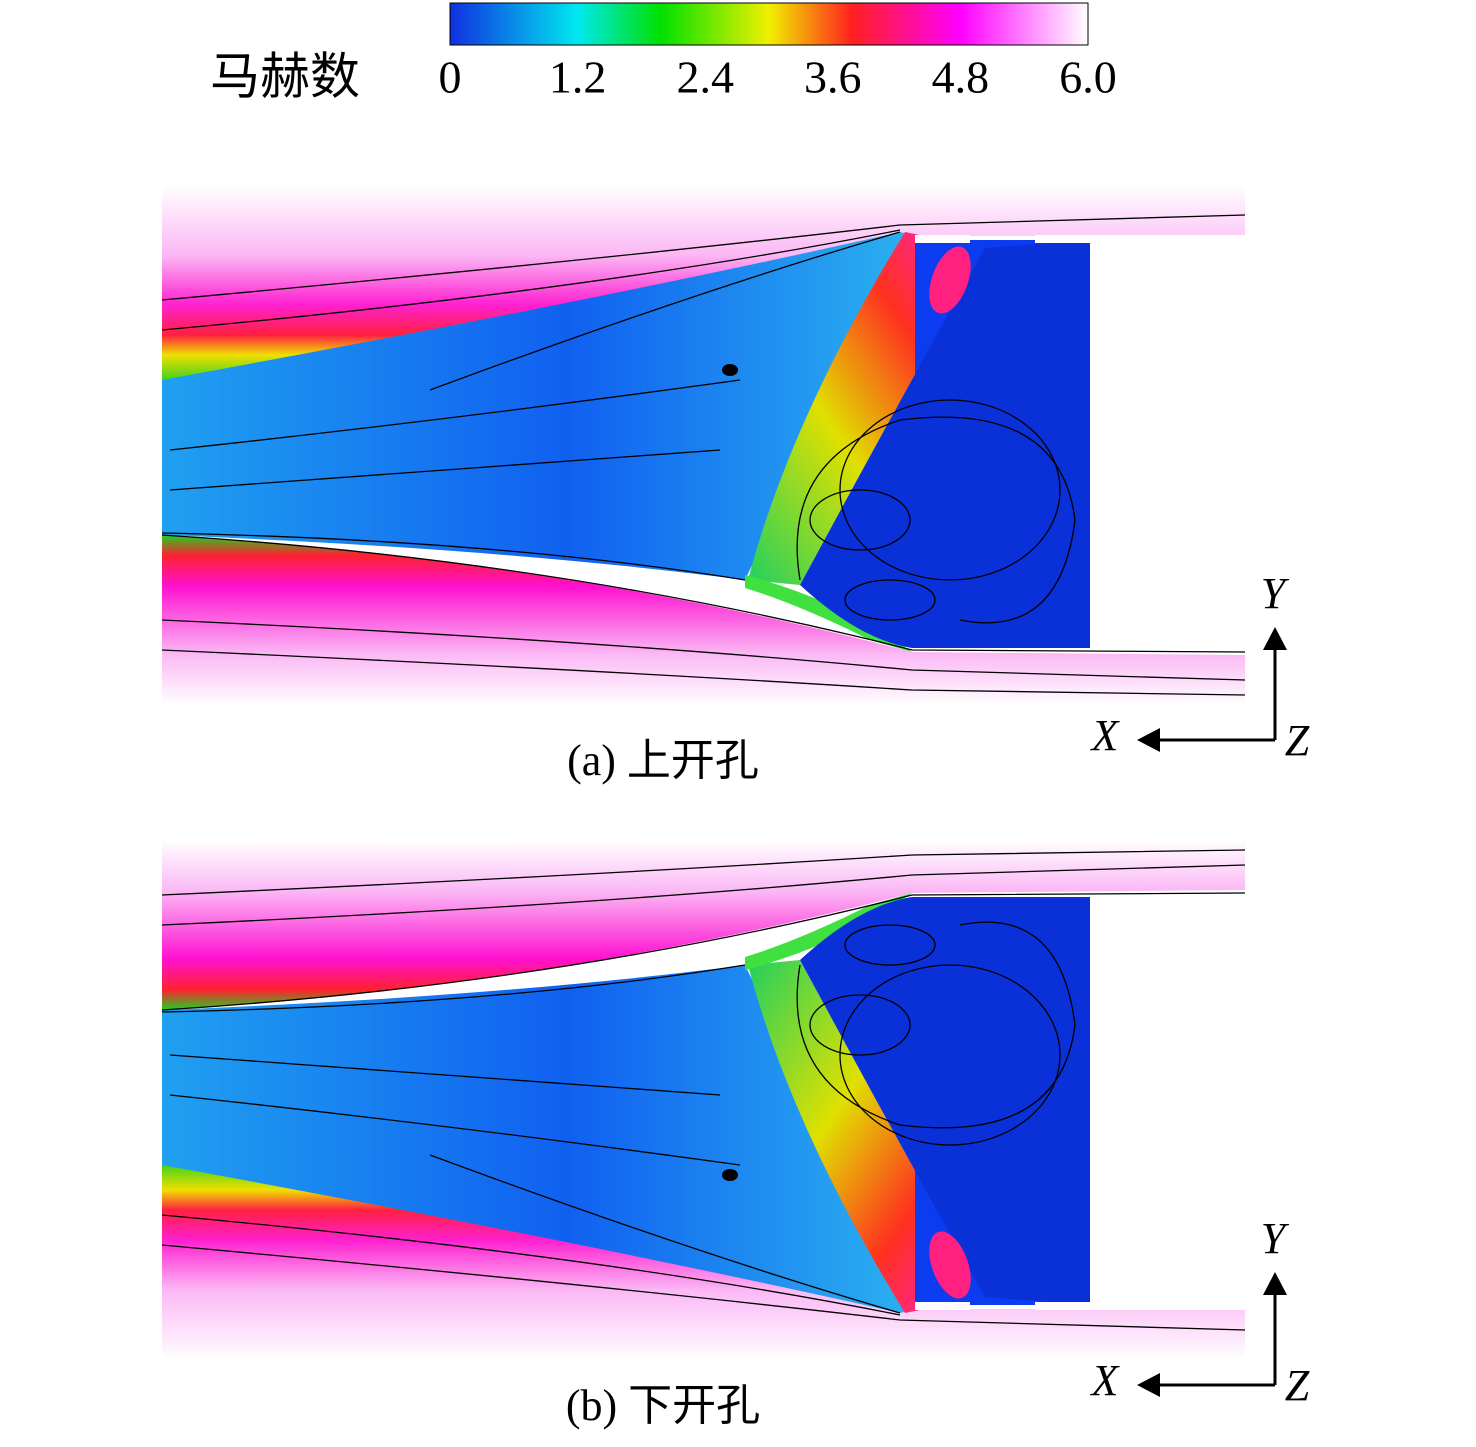 The height and width of the screenshot is (1447, 1476). What do you see at coordinates (961, 77) in the screenshot?
I see `colorbar-tick-label: 4.8` at bounding box center [961, 77].